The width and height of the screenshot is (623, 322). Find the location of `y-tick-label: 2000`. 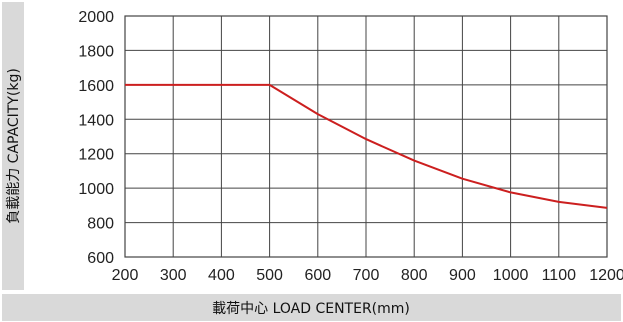

y-tick-label: 2000 is located at coordinates (96, 17).